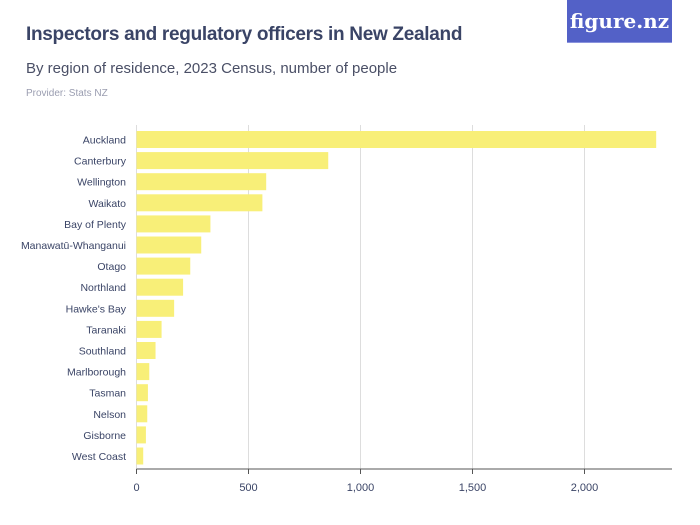 This screenshot has width=700, height=525. What do you see at coordinates (104, 436) in the screenshot?
I see `category-label: Gisborne` at bounding box center [104, 436].